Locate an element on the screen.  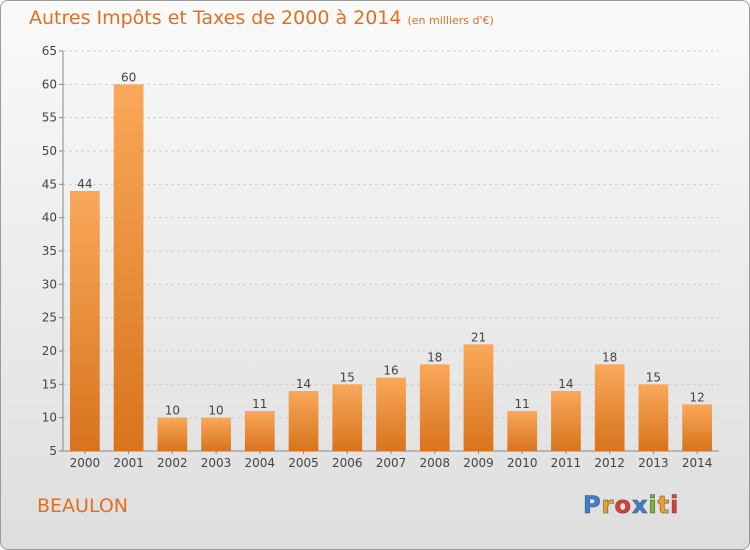
y-tick-label: 10 is located at coordinates (49, 418).